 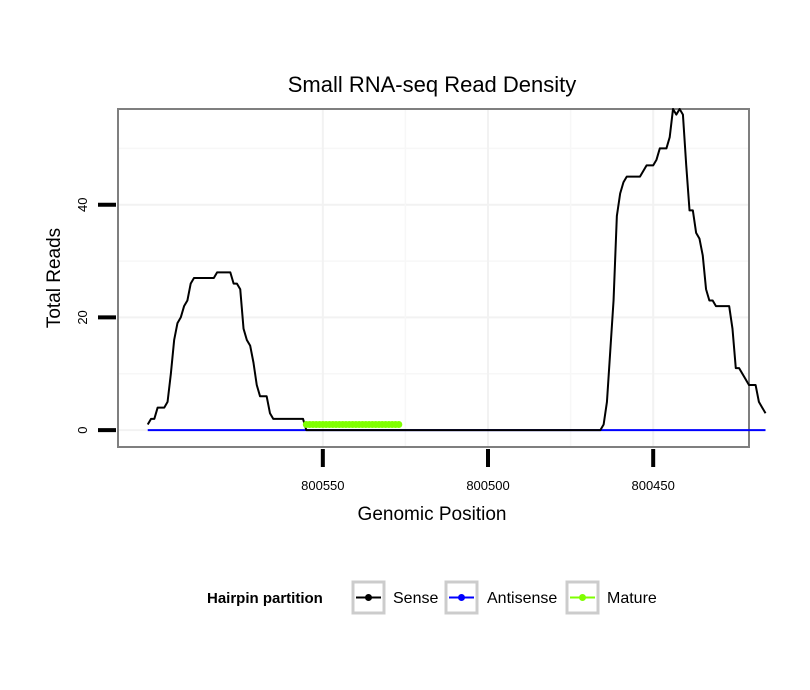 I want to click on legend-label-mature: Mature, so click(x=632, y=598).